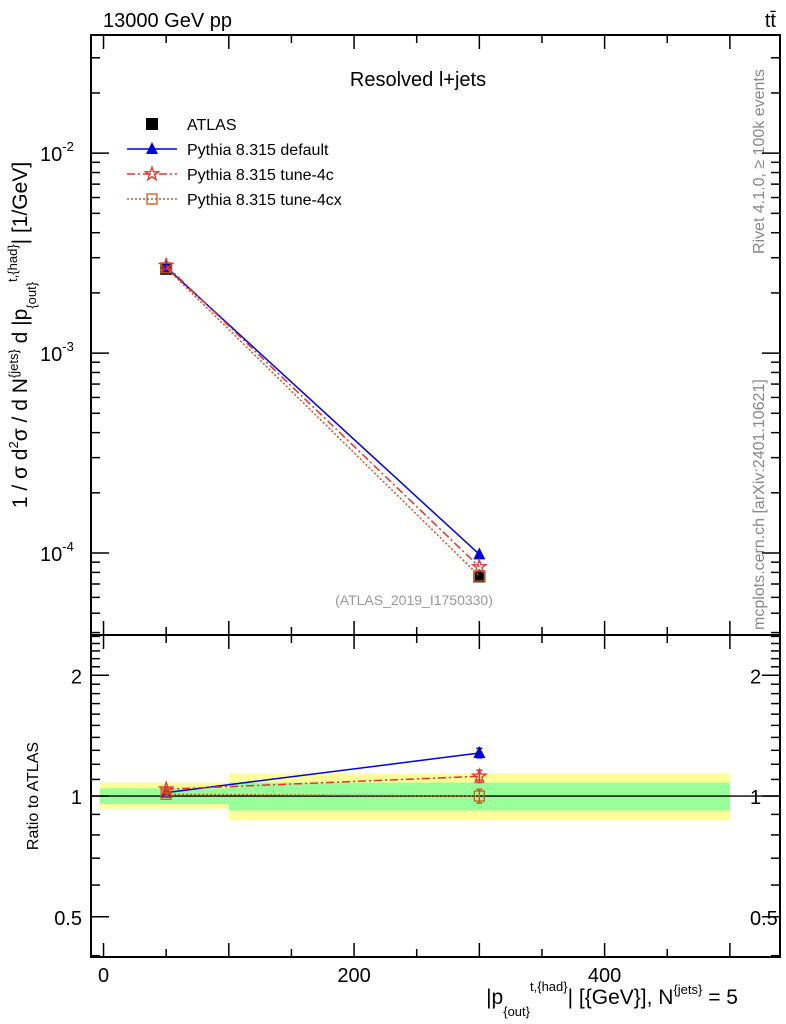 The image size is (786, 1024). I want to click on x-tick-label: 200, so click(353, 976).